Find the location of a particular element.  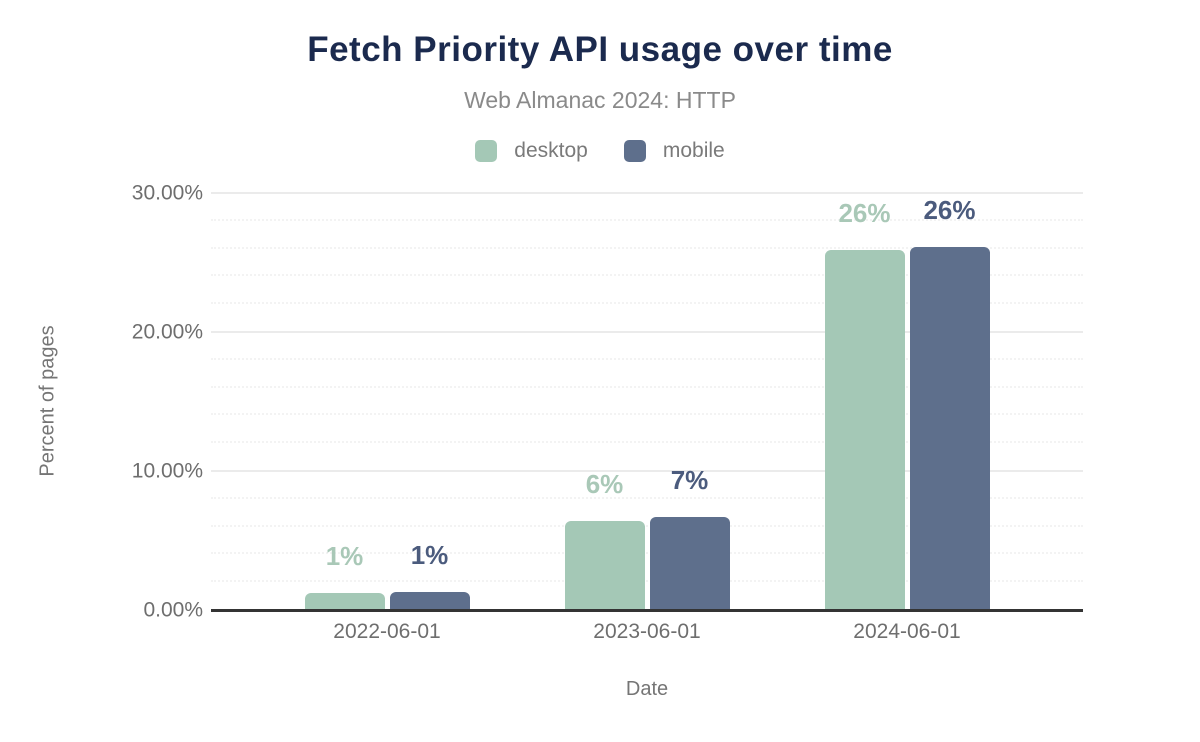

y-tick-label: 20.00% is located at coordinates (167, 332).